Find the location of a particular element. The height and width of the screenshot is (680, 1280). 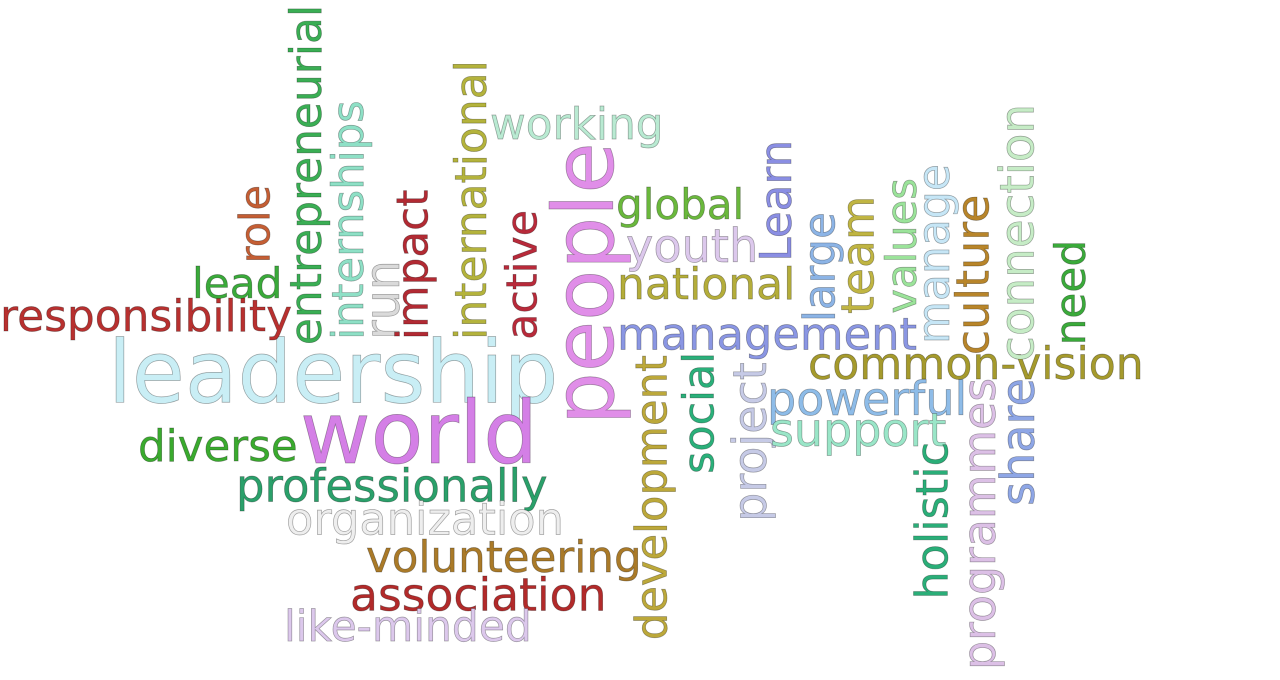

word-learn: Learn is located at coordinates (777, 200).